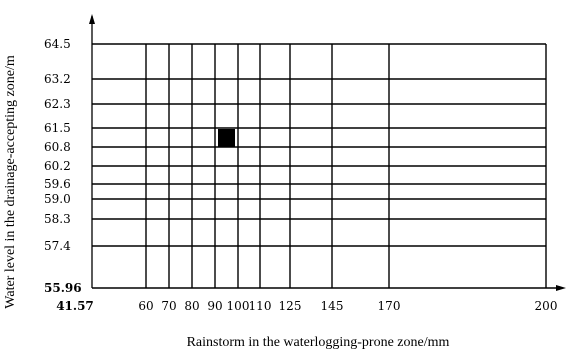 The height and width of the screenshot is (351, 569). Describe the element at coordinates (168, 306) in the screenshot. I see `x-tick-label: 70` at that location.